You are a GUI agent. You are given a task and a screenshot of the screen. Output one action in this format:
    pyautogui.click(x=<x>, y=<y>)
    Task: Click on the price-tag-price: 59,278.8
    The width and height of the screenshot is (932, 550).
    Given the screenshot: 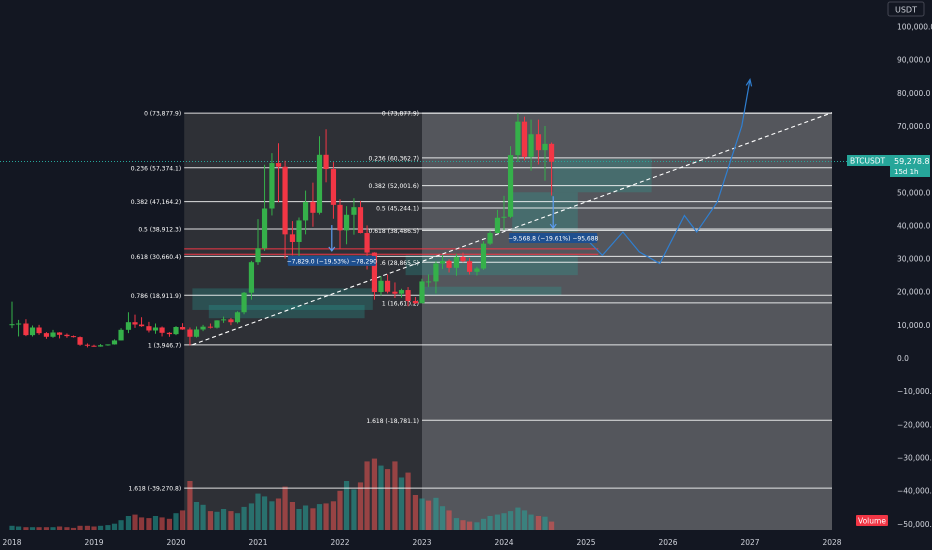 What is the action you would take?
    pyautogui.click(x=912, y=161)
    